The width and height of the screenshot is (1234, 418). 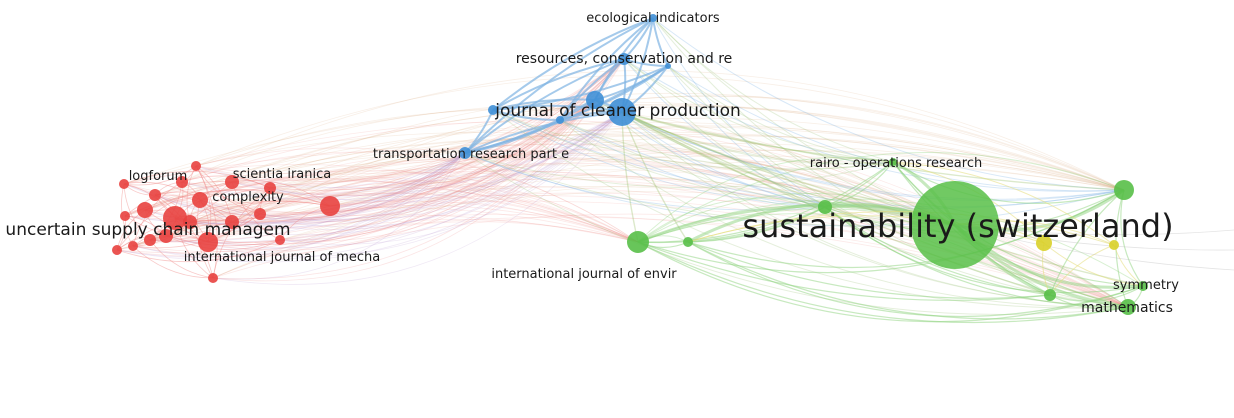 I want to click on label-ecological-indicators: ecological indicators, so click(x=653, y=18).